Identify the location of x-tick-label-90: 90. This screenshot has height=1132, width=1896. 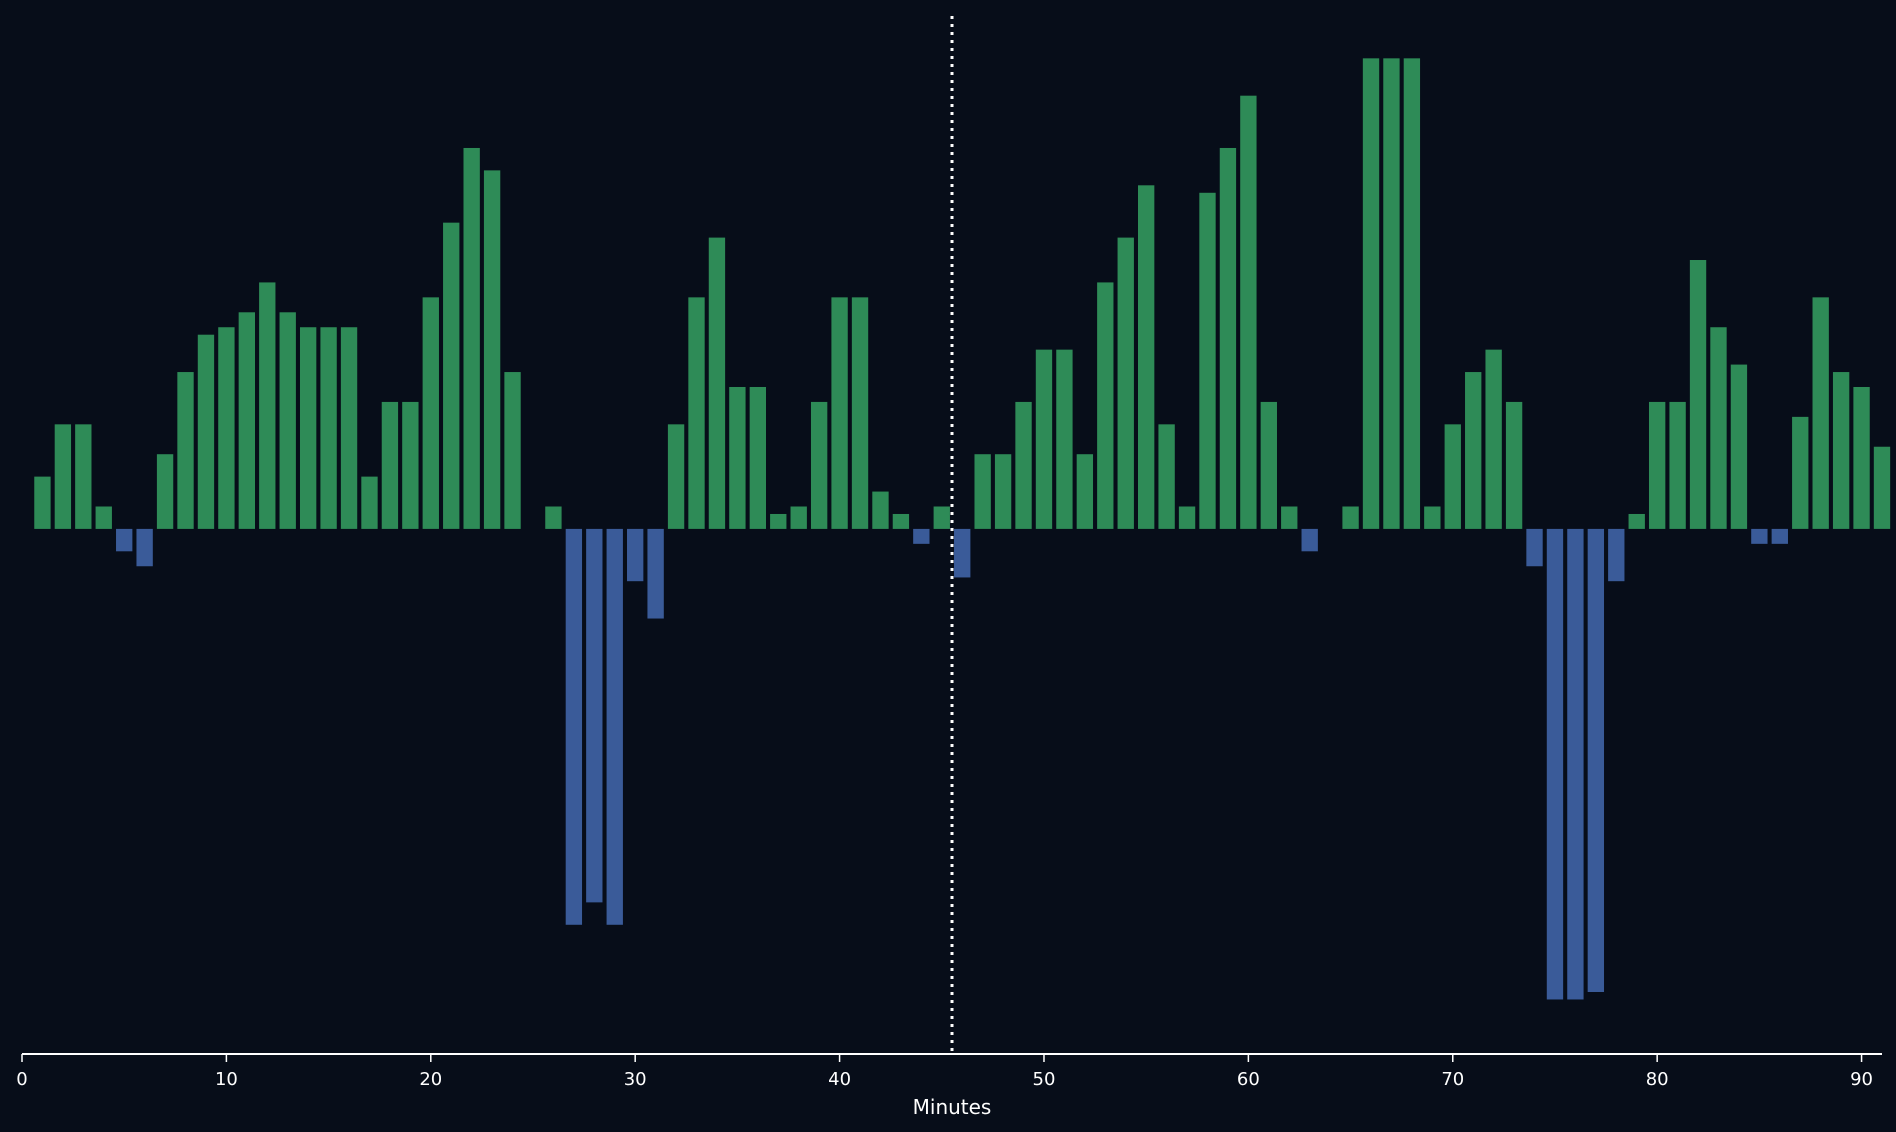
(1861, 1079).